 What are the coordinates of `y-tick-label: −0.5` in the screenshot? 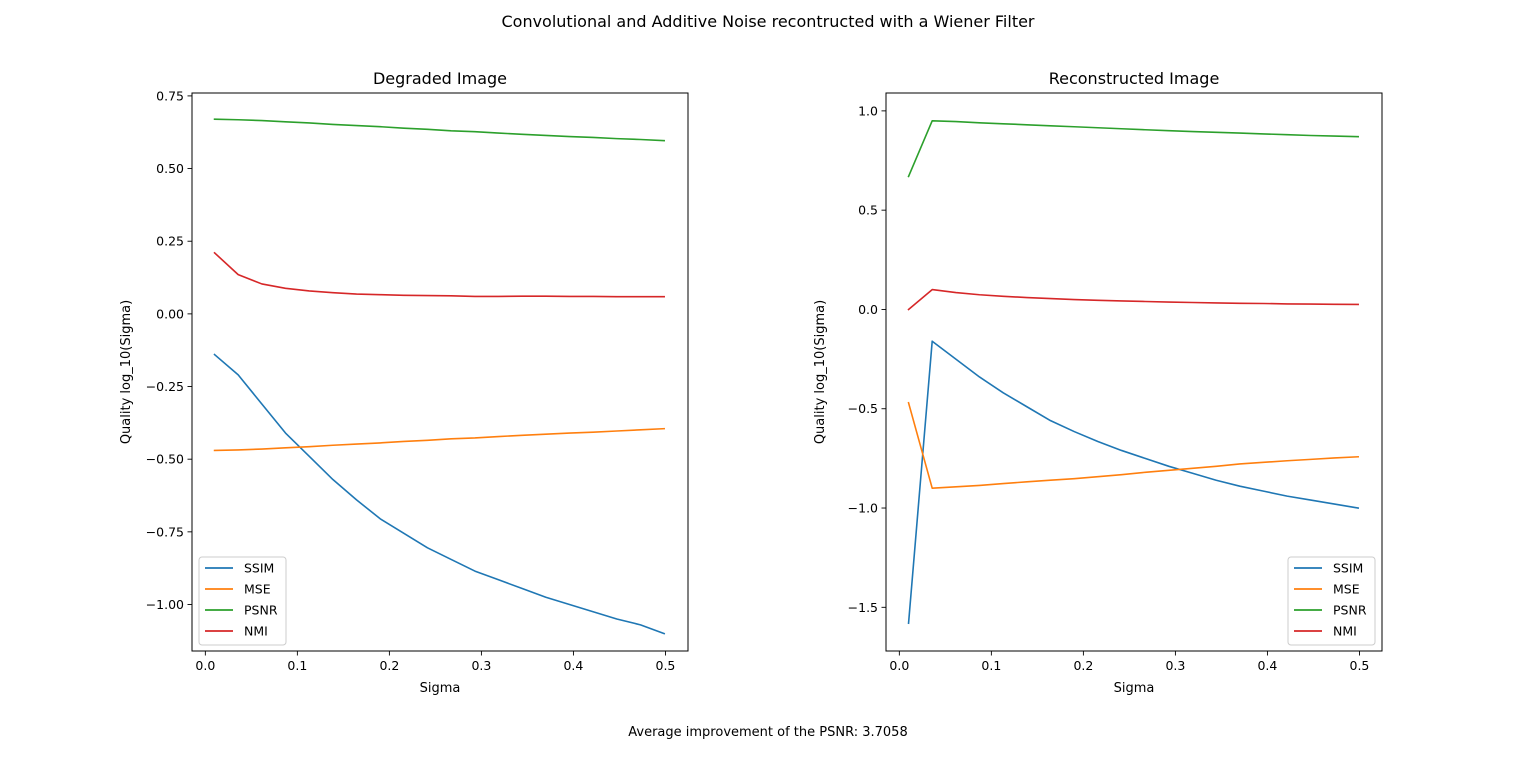 It's located at (863, 408).